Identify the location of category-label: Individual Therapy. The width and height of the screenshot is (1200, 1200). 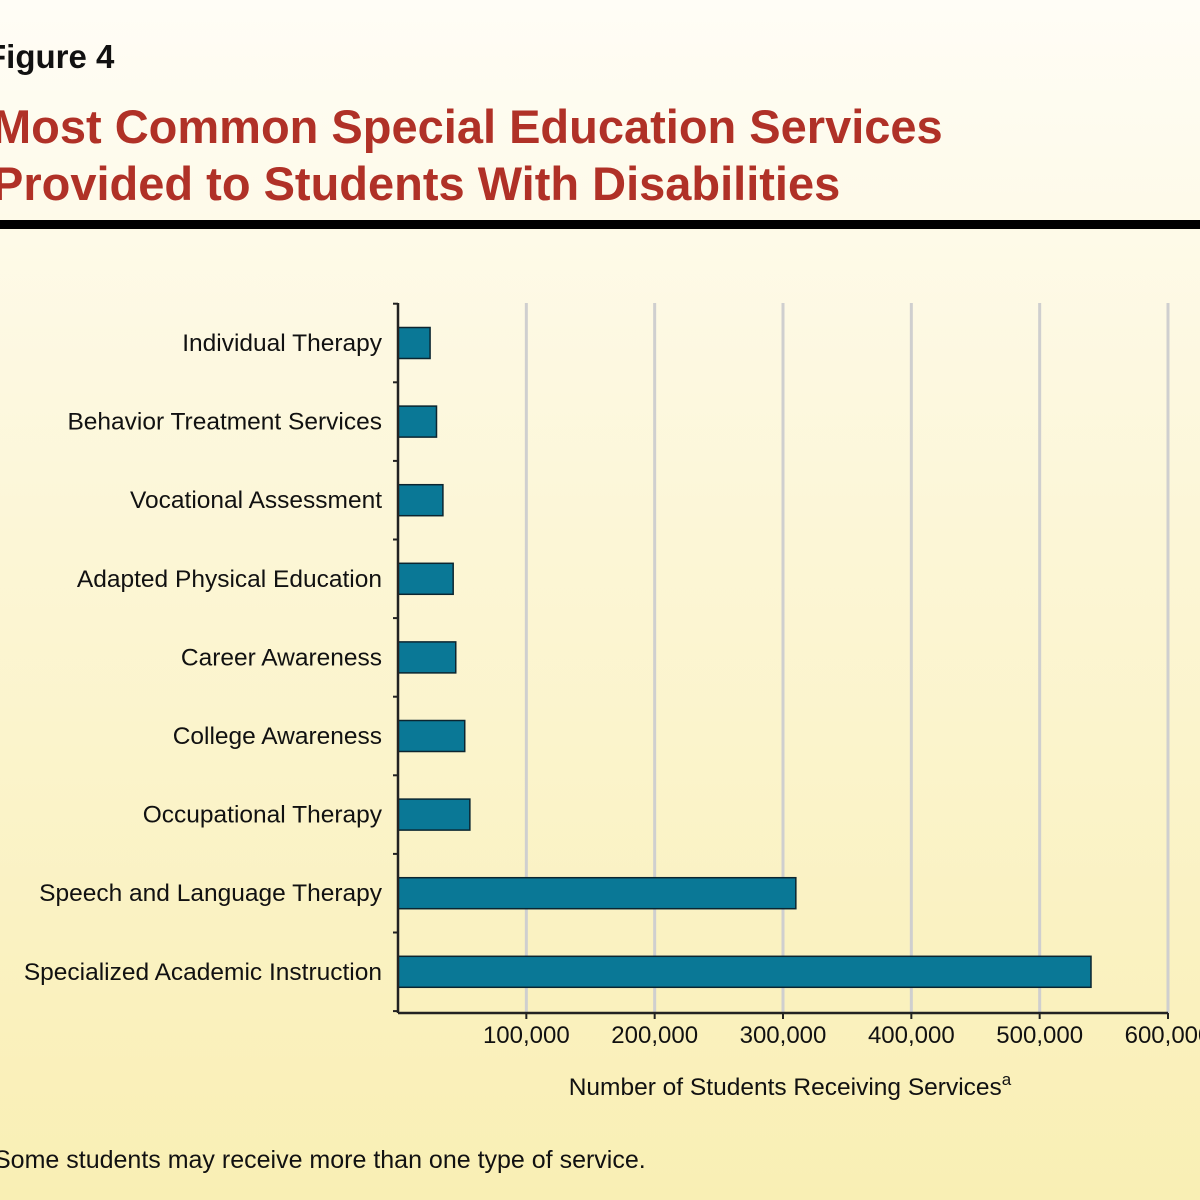
(282, 343).